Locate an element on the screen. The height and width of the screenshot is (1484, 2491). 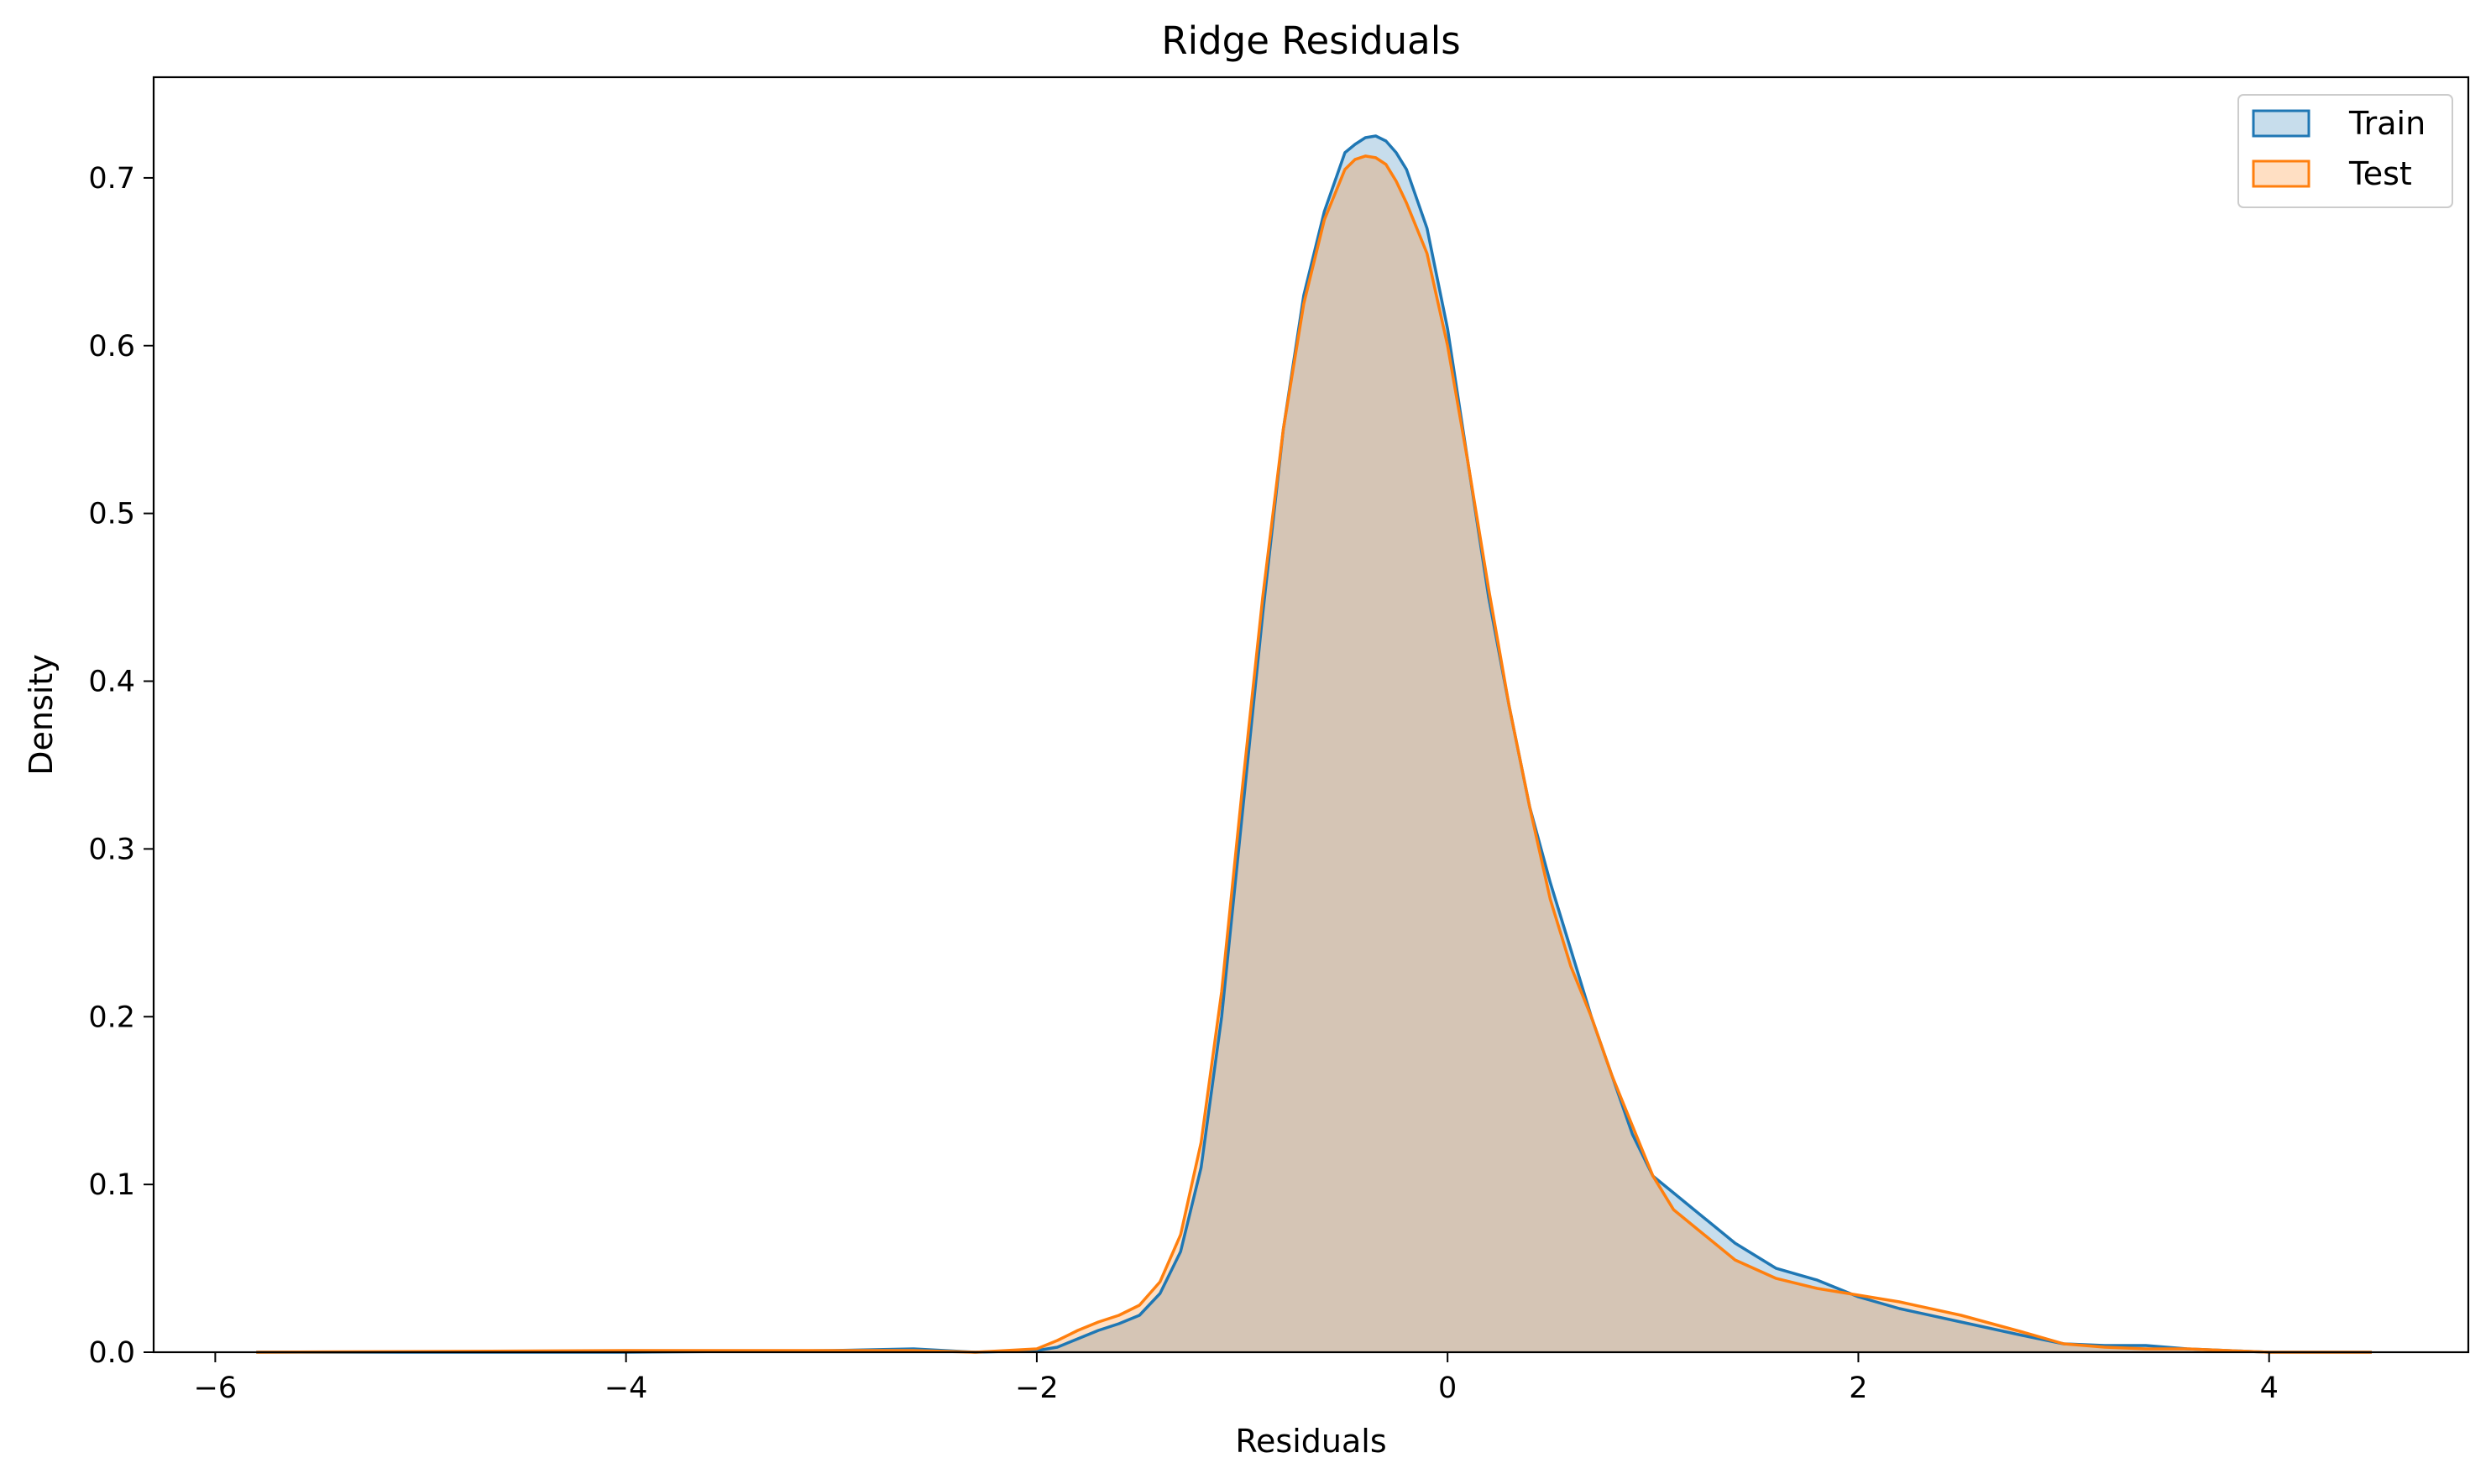
x-tick-label: 2 is located at coordinates (1858, 1388).